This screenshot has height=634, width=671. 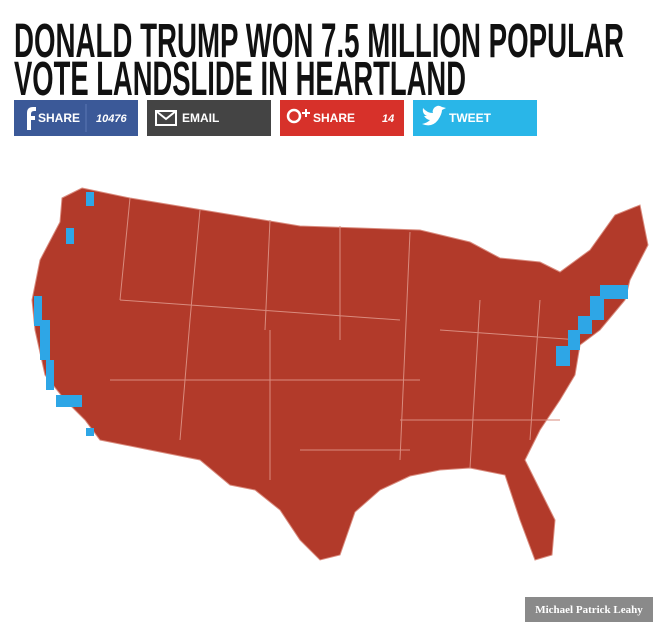 I want to click on facebook-share-button: SHARE 10476, so click(x=76, y=118).